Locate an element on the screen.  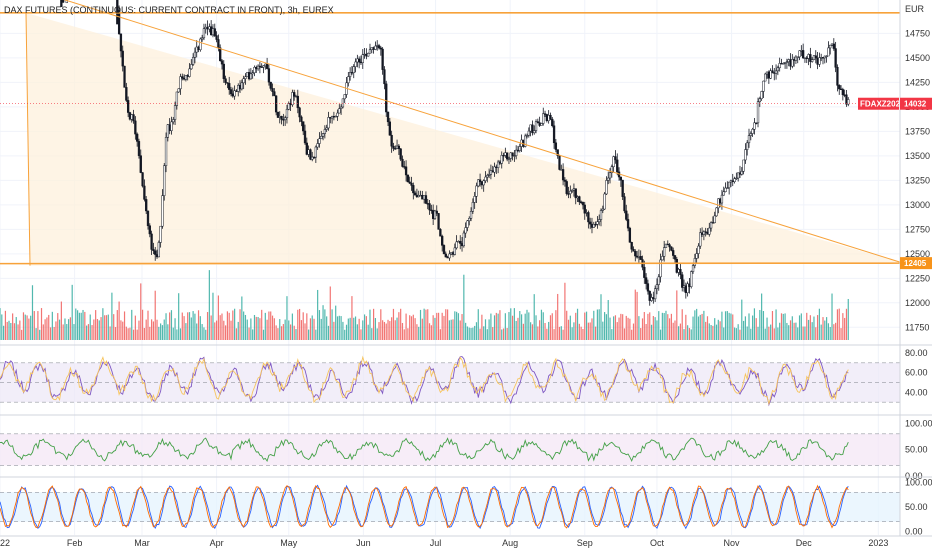
trendline-left-edge is located at coordinates (28, 139).